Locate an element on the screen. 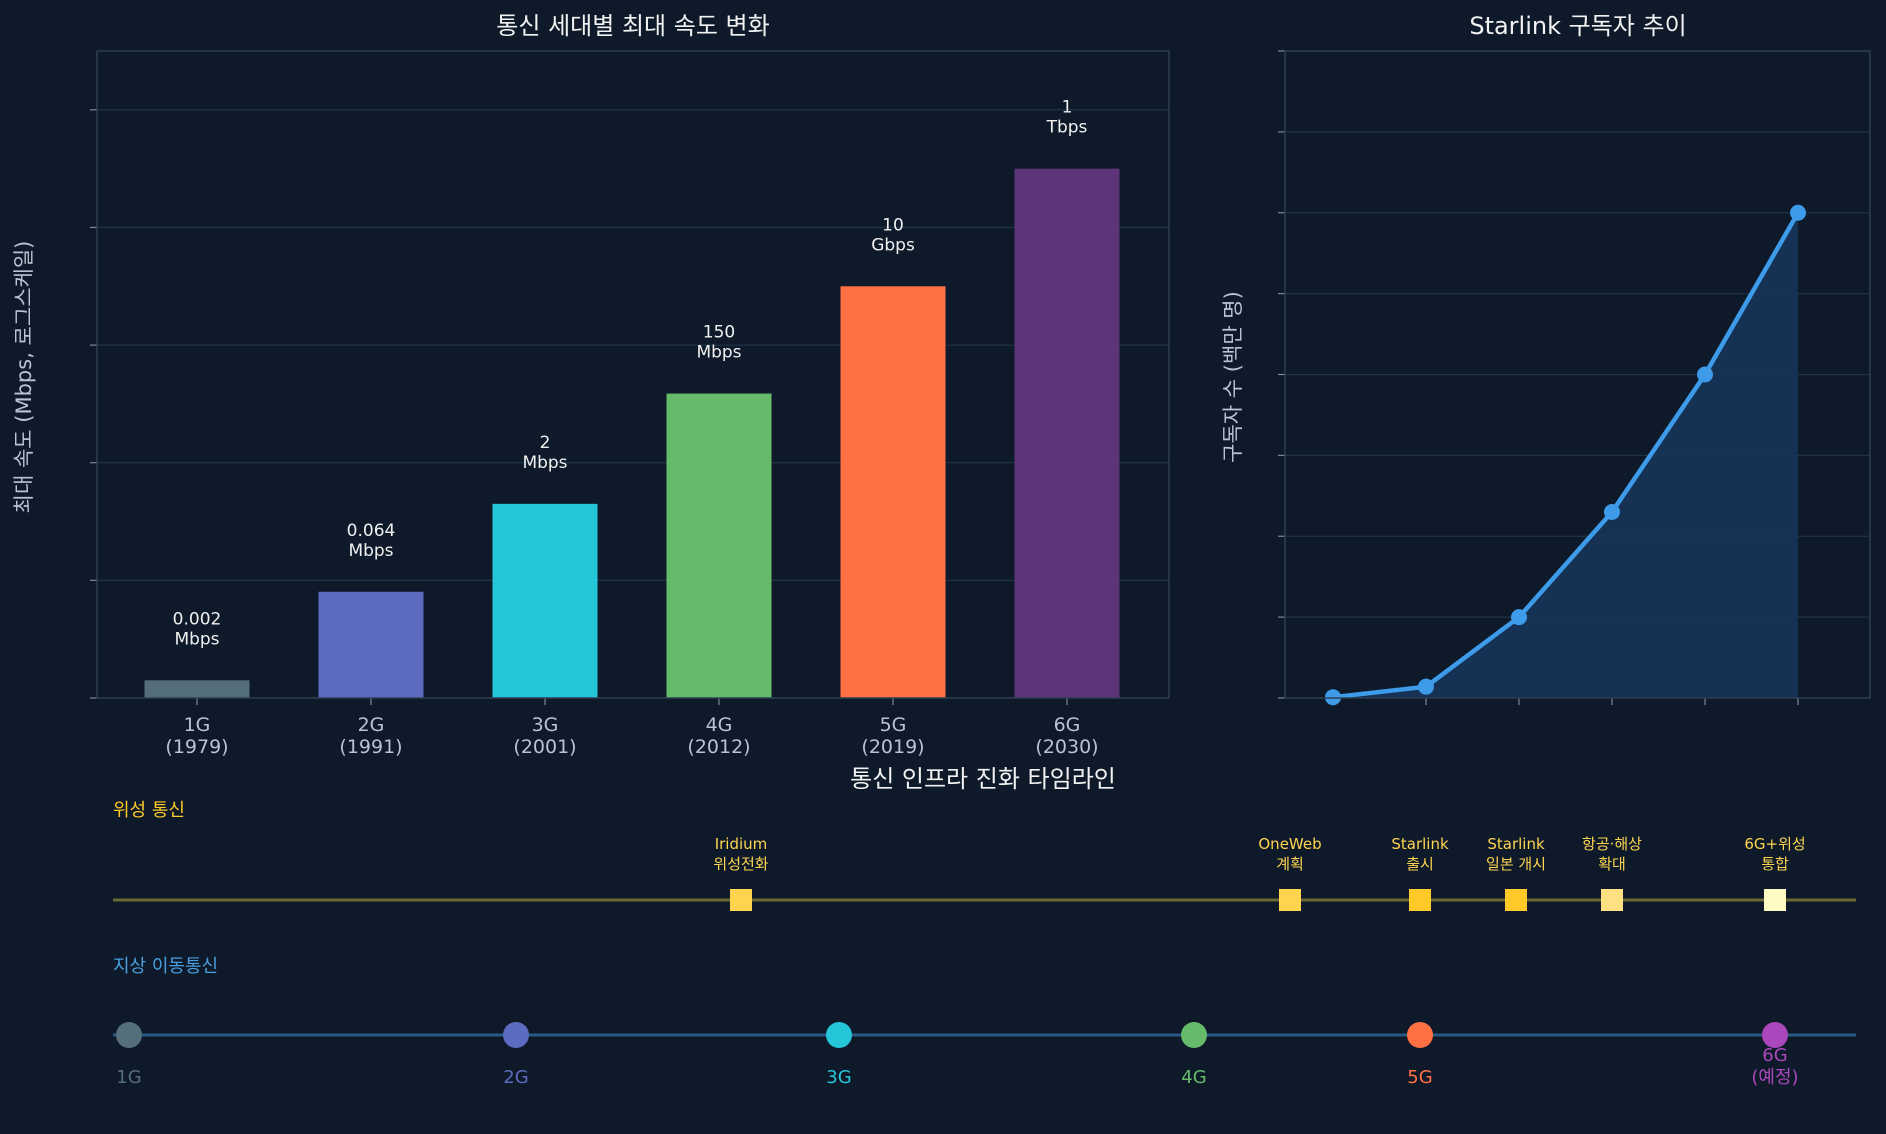  starlink-chart-area is located at coordinates (1566, 455).